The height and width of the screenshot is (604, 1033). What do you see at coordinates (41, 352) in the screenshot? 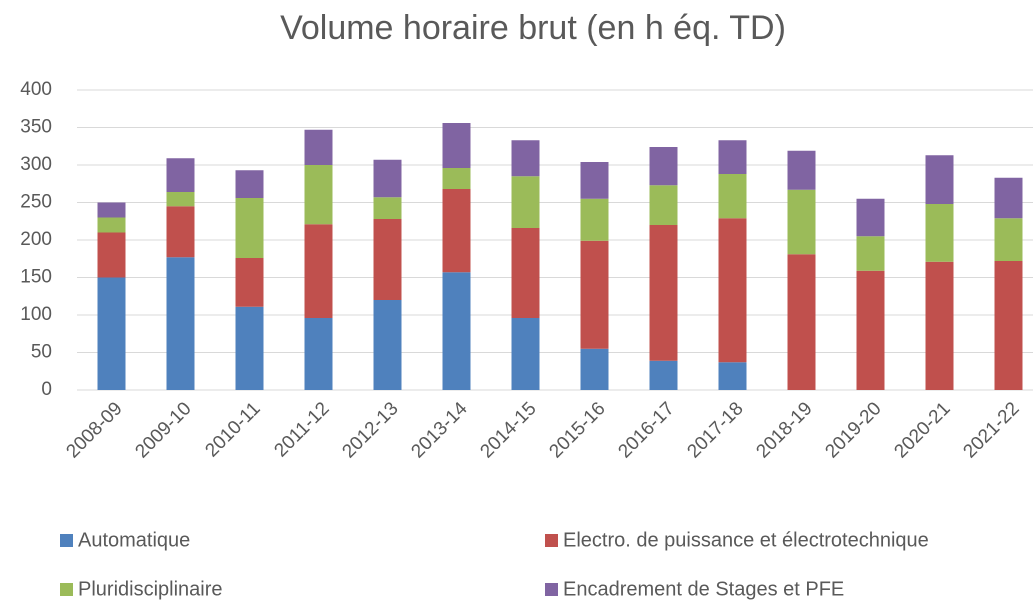
I see `y-tick-label: 50` at bounding box center [41, 352].